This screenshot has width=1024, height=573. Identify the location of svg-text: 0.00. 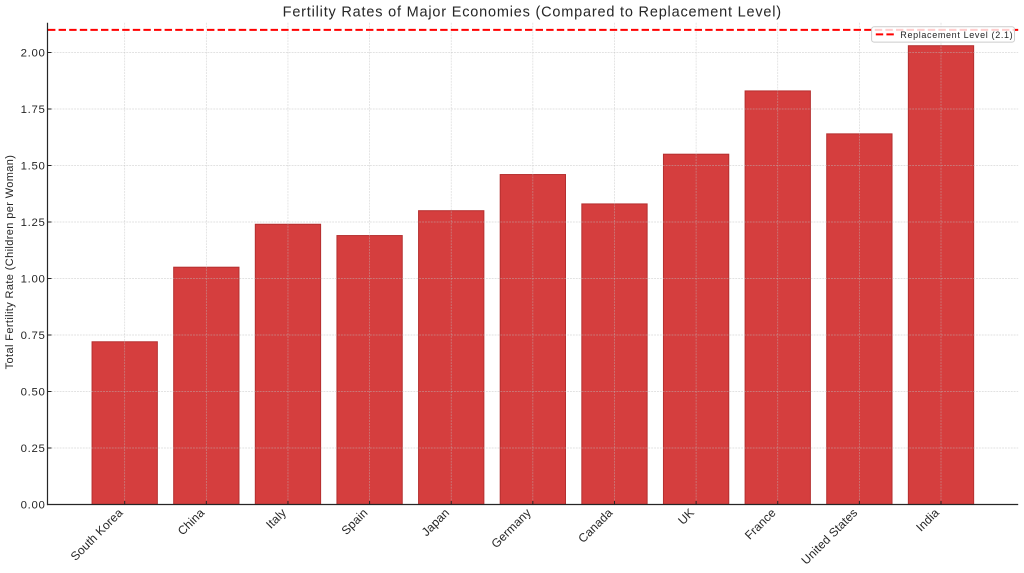
(33, 506).